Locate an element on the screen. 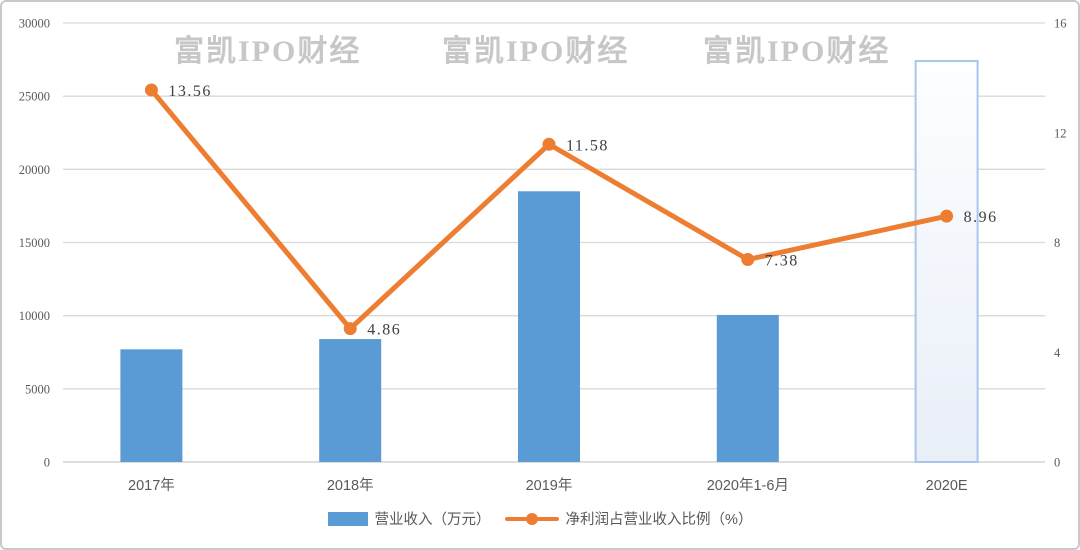 This screenshot has width=1080, height=550. y-axis-right-tick-label: 12 is located at coordinates (1060, 133).